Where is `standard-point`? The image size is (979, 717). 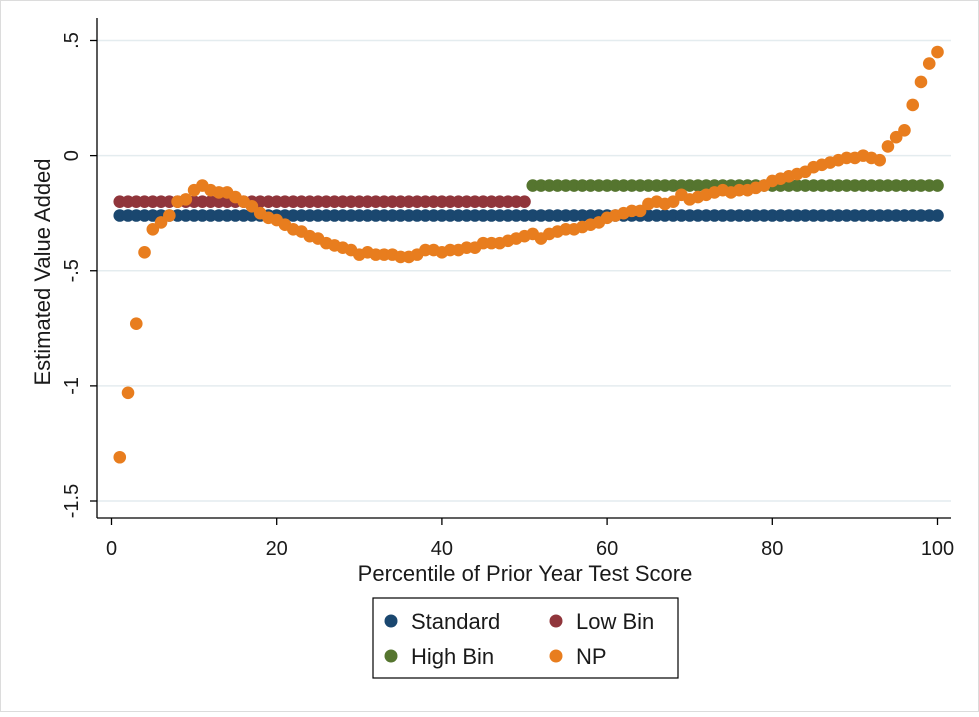 standard-point is located at coordinates (937, 215).